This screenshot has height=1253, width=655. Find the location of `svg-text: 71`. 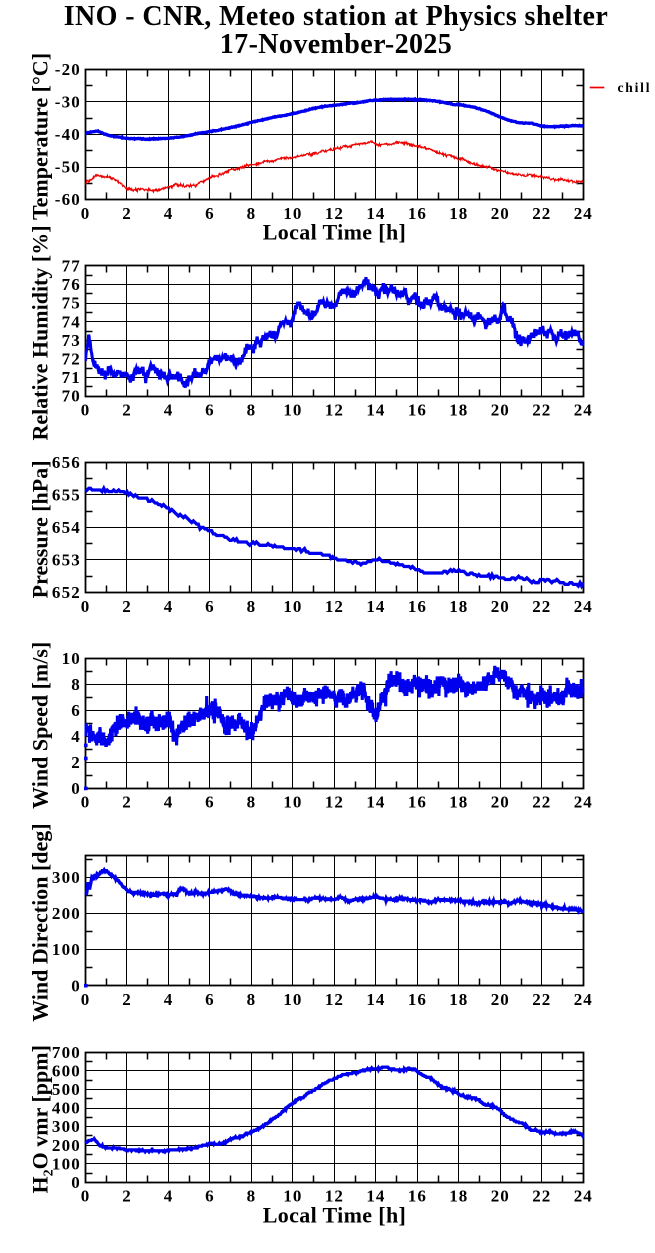

svg-text: 71 is located at coordinates (71, 377).